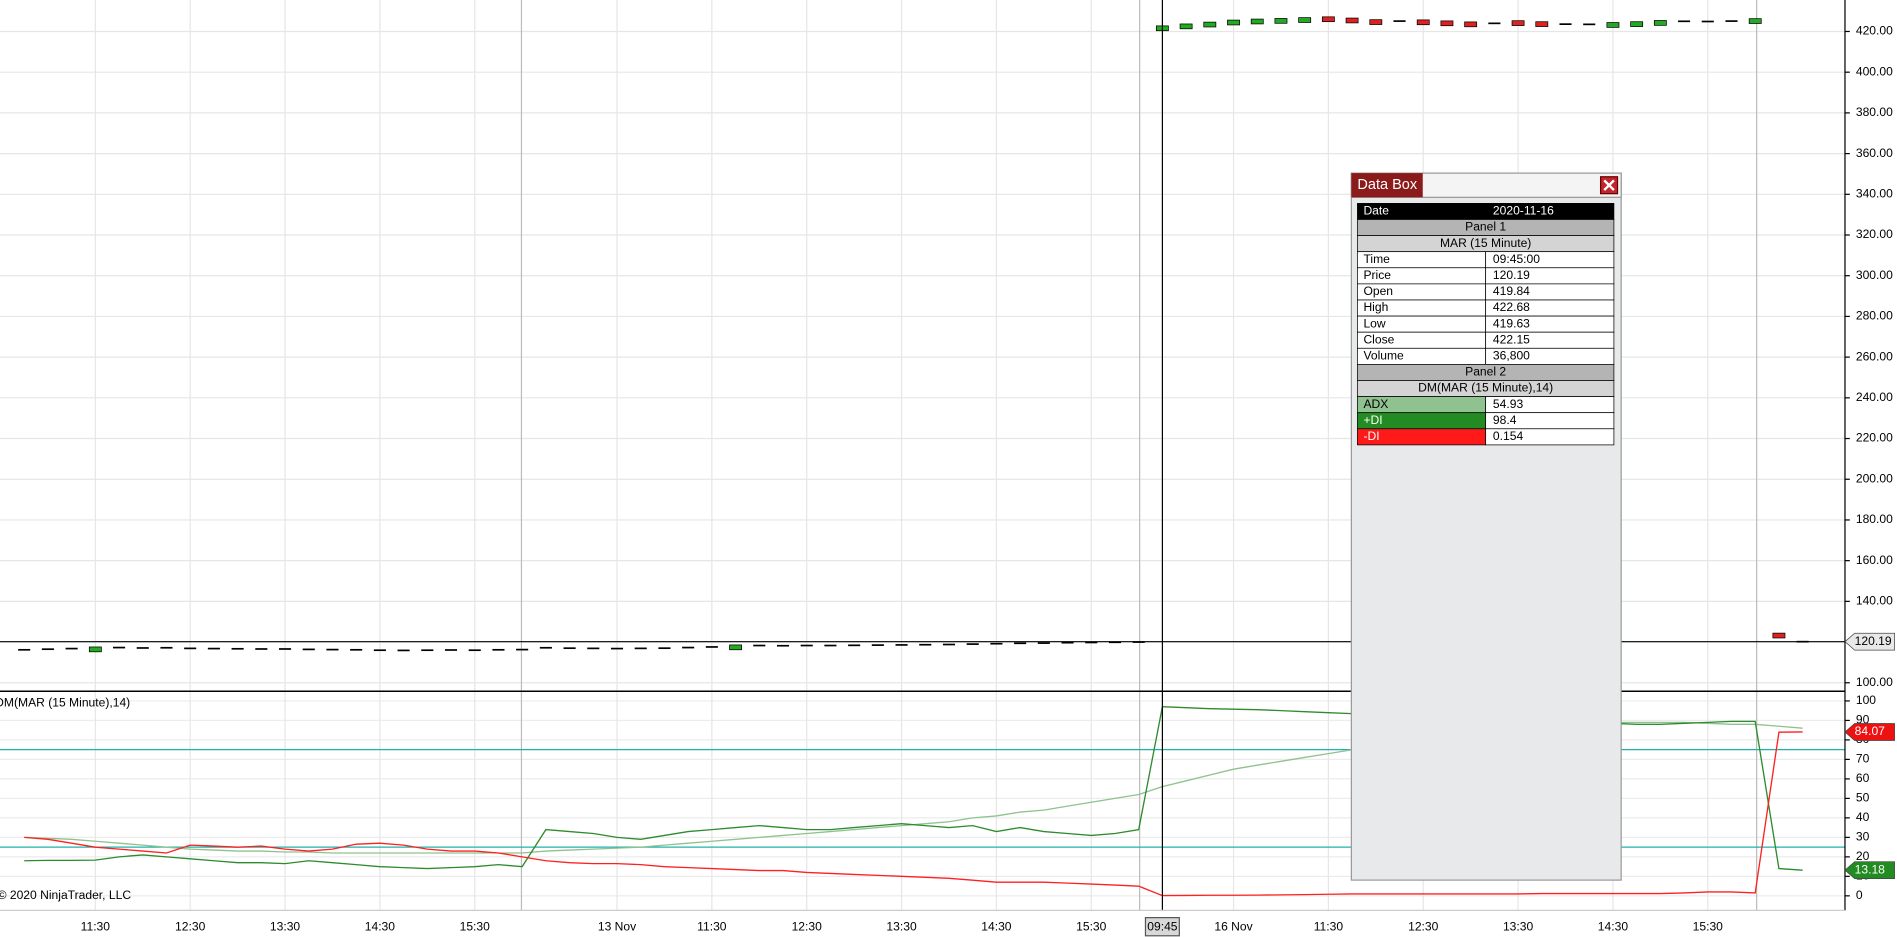 This screenshot has width=1897, height=937. I want to click on price-tick-label: 360.00, so click(1874, 153).